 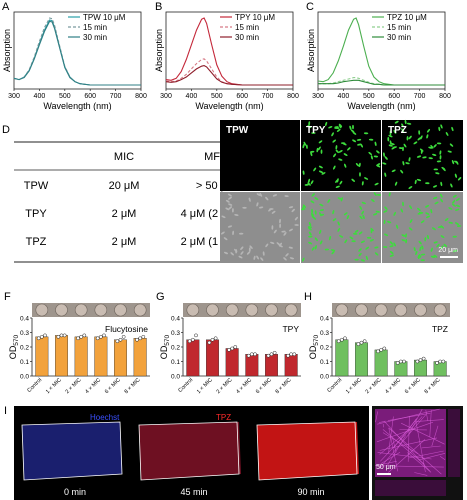 What do you see at coordinates (310, 492) in the screenshot?
I see `time-90min: 90 min` at bounding box center [310, 492].